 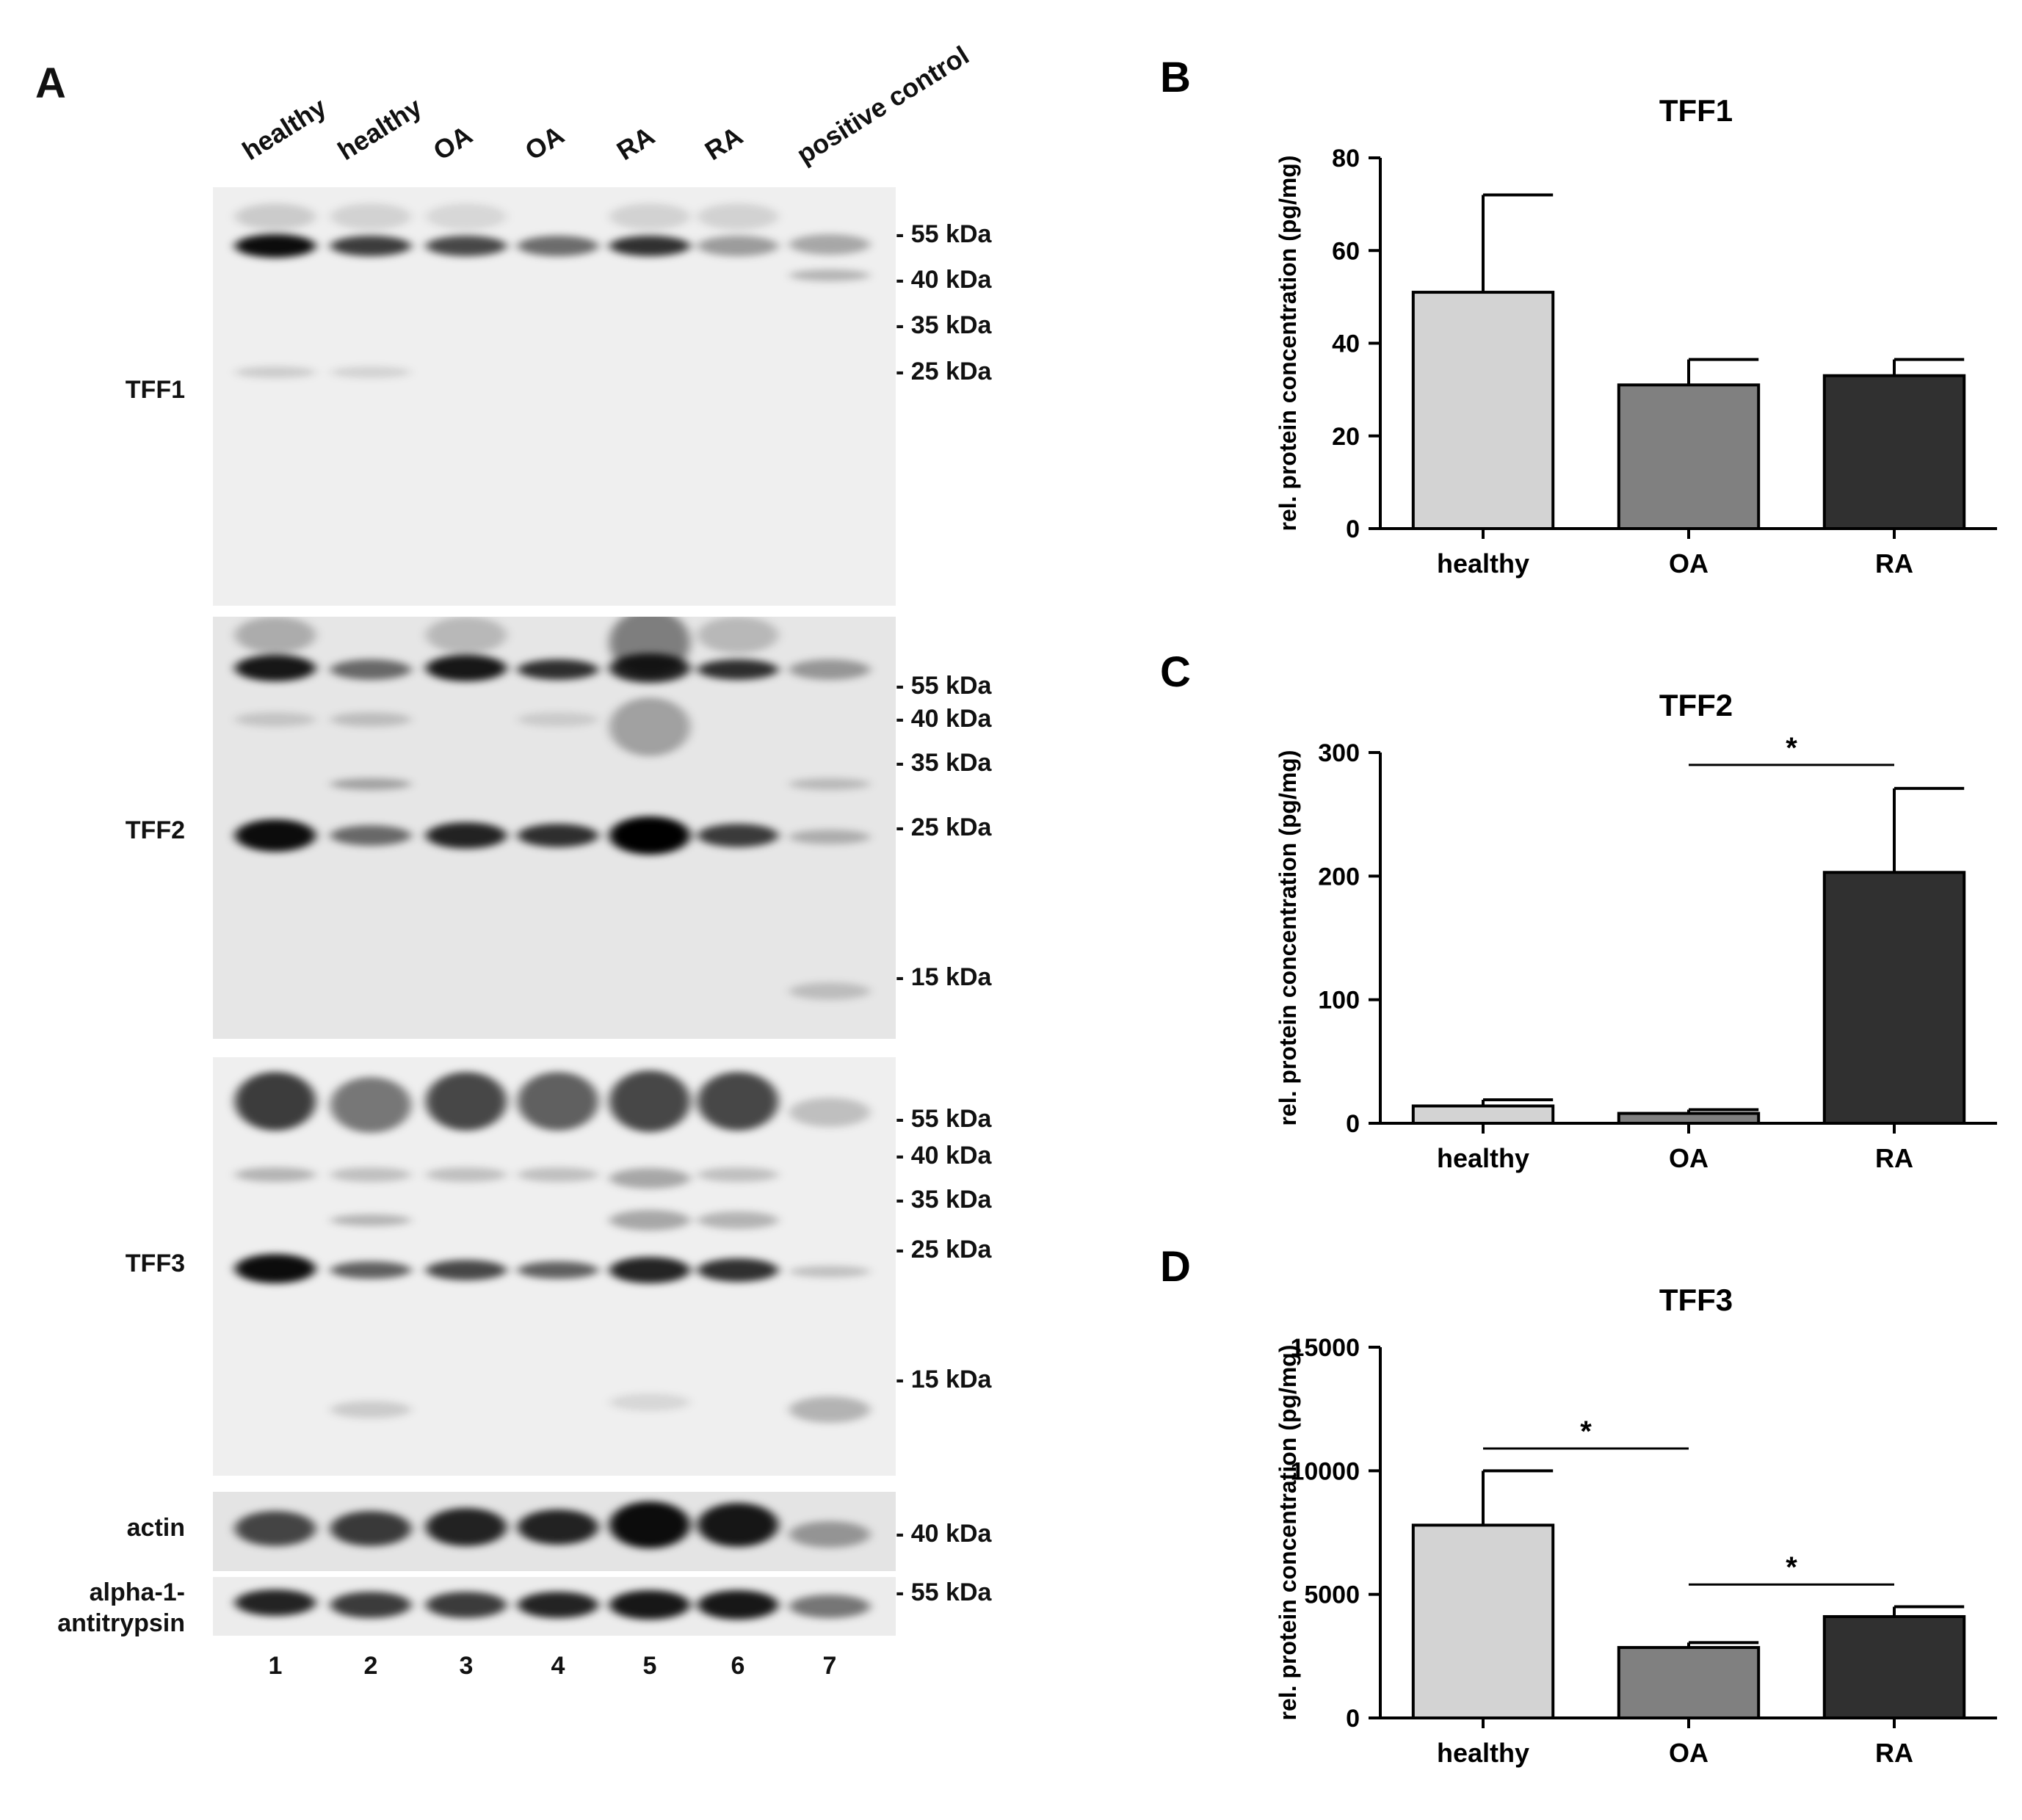 I want to click on row-label-tff2: TFF2, so click(x=155, y=830).